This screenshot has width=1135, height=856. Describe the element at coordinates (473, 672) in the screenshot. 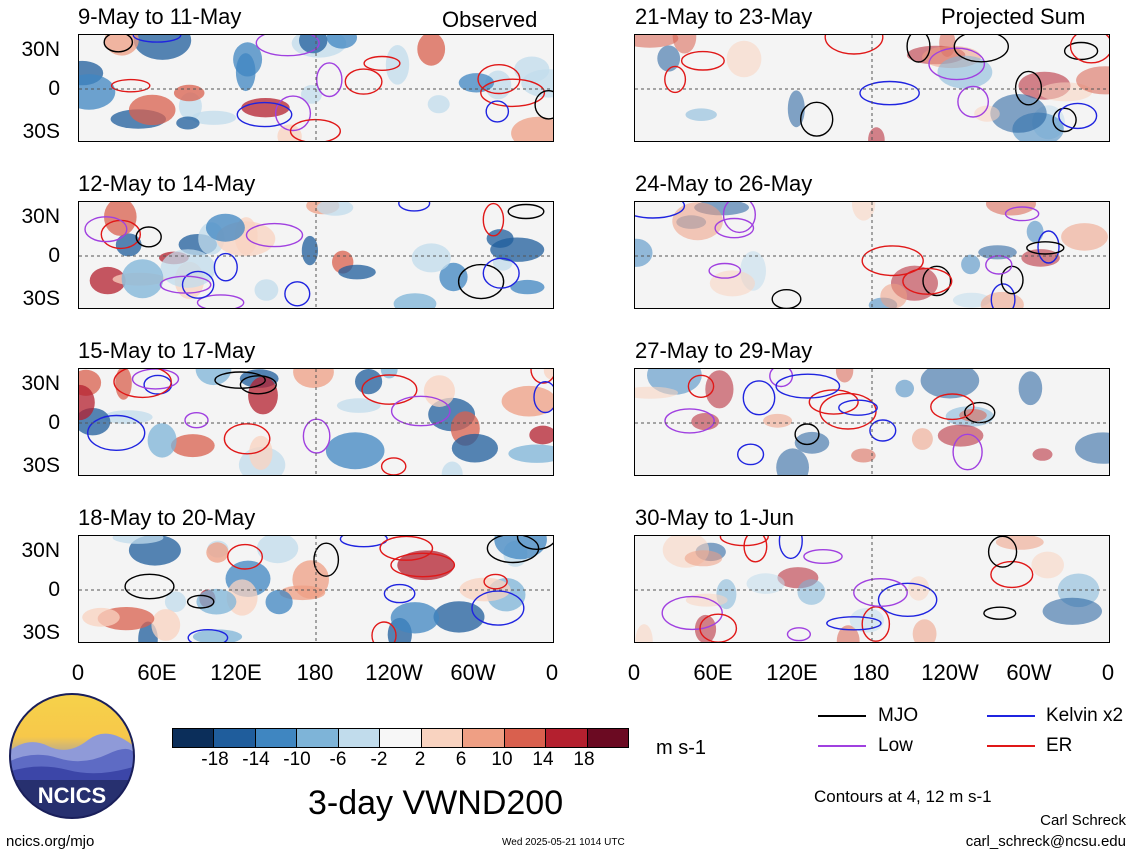

I see `lon-label-left-60w: 60W` at that location.